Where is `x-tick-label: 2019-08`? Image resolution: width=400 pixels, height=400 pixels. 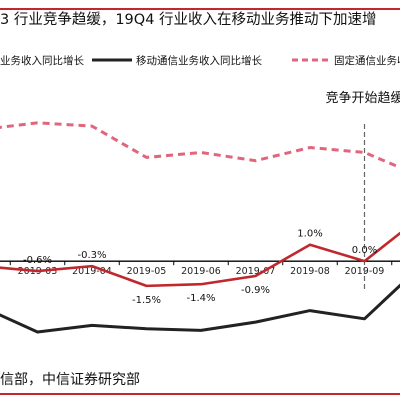 x-tick-label: 2019-08 is located at coordinates (310, 271).